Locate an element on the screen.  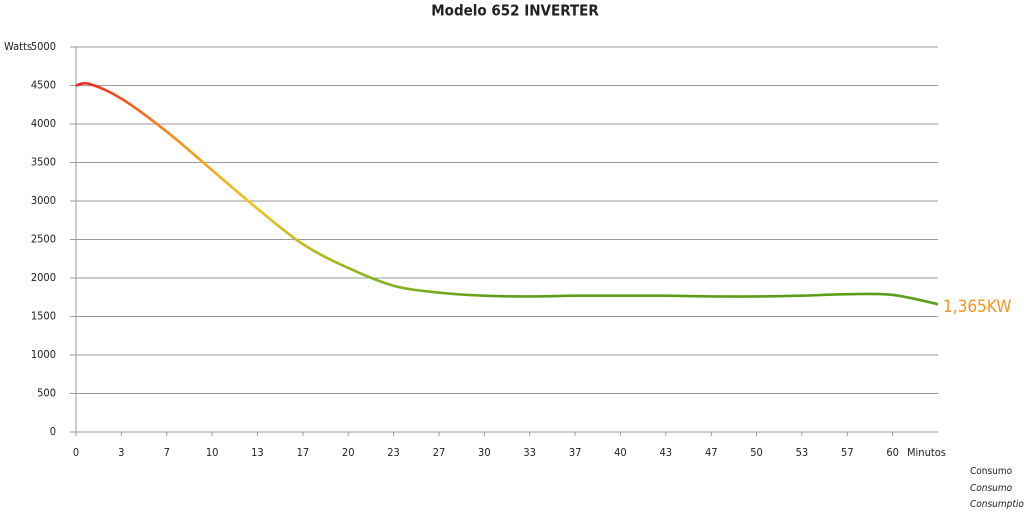
x-tick-label: 7 is located at coordinates (167, 452).